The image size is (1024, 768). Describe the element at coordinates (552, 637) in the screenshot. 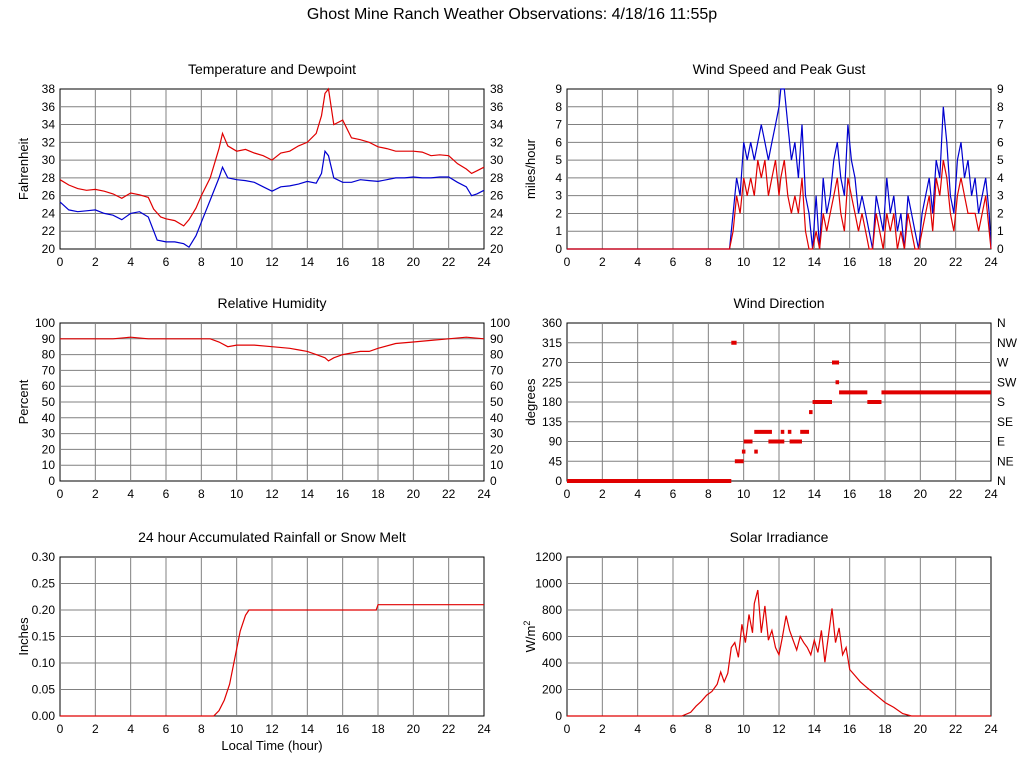

I see `solar-y-tick-label: 600` at that location.